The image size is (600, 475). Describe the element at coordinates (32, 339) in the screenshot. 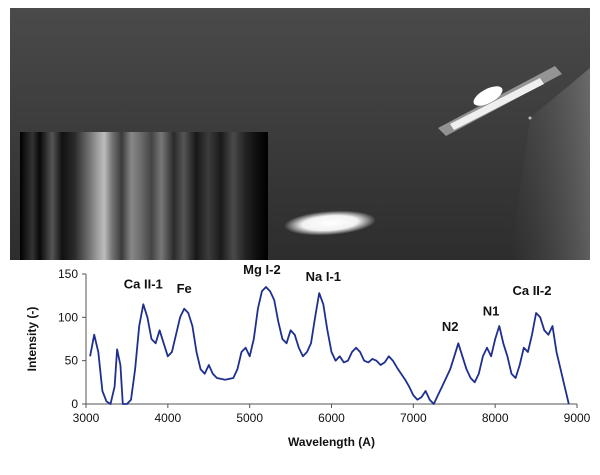

I see `y-axis-label: Intensity (-)` at that location.